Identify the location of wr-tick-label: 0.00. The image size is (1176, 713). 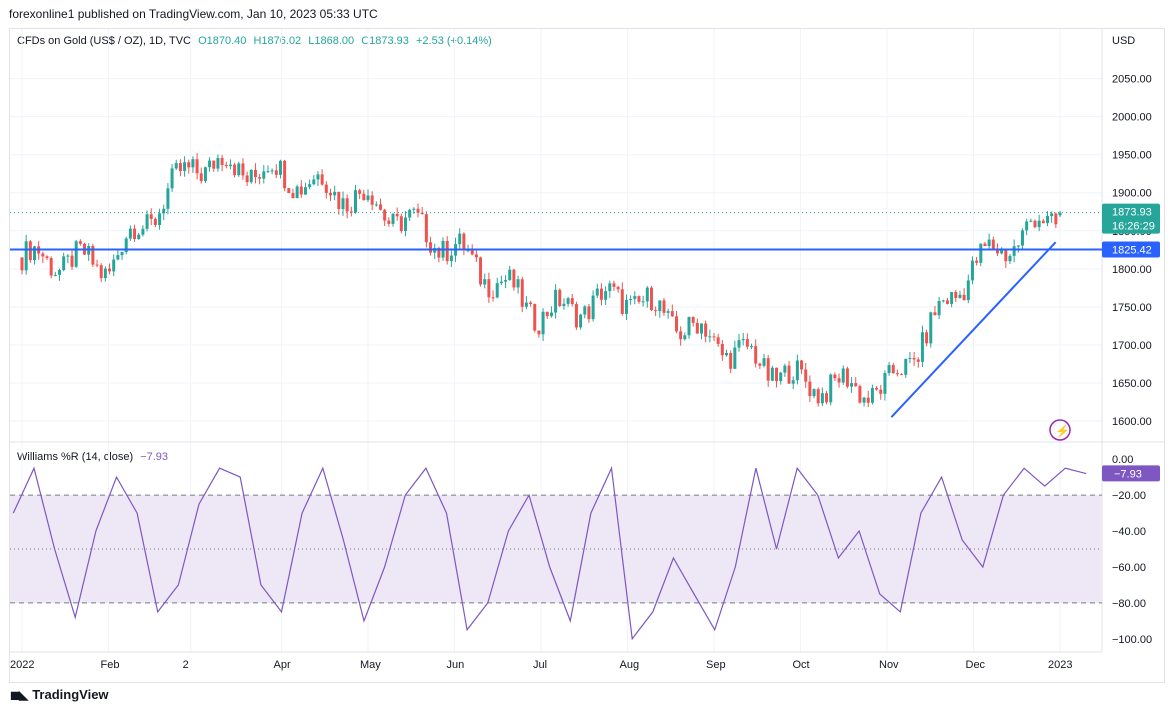
(1122, 460).